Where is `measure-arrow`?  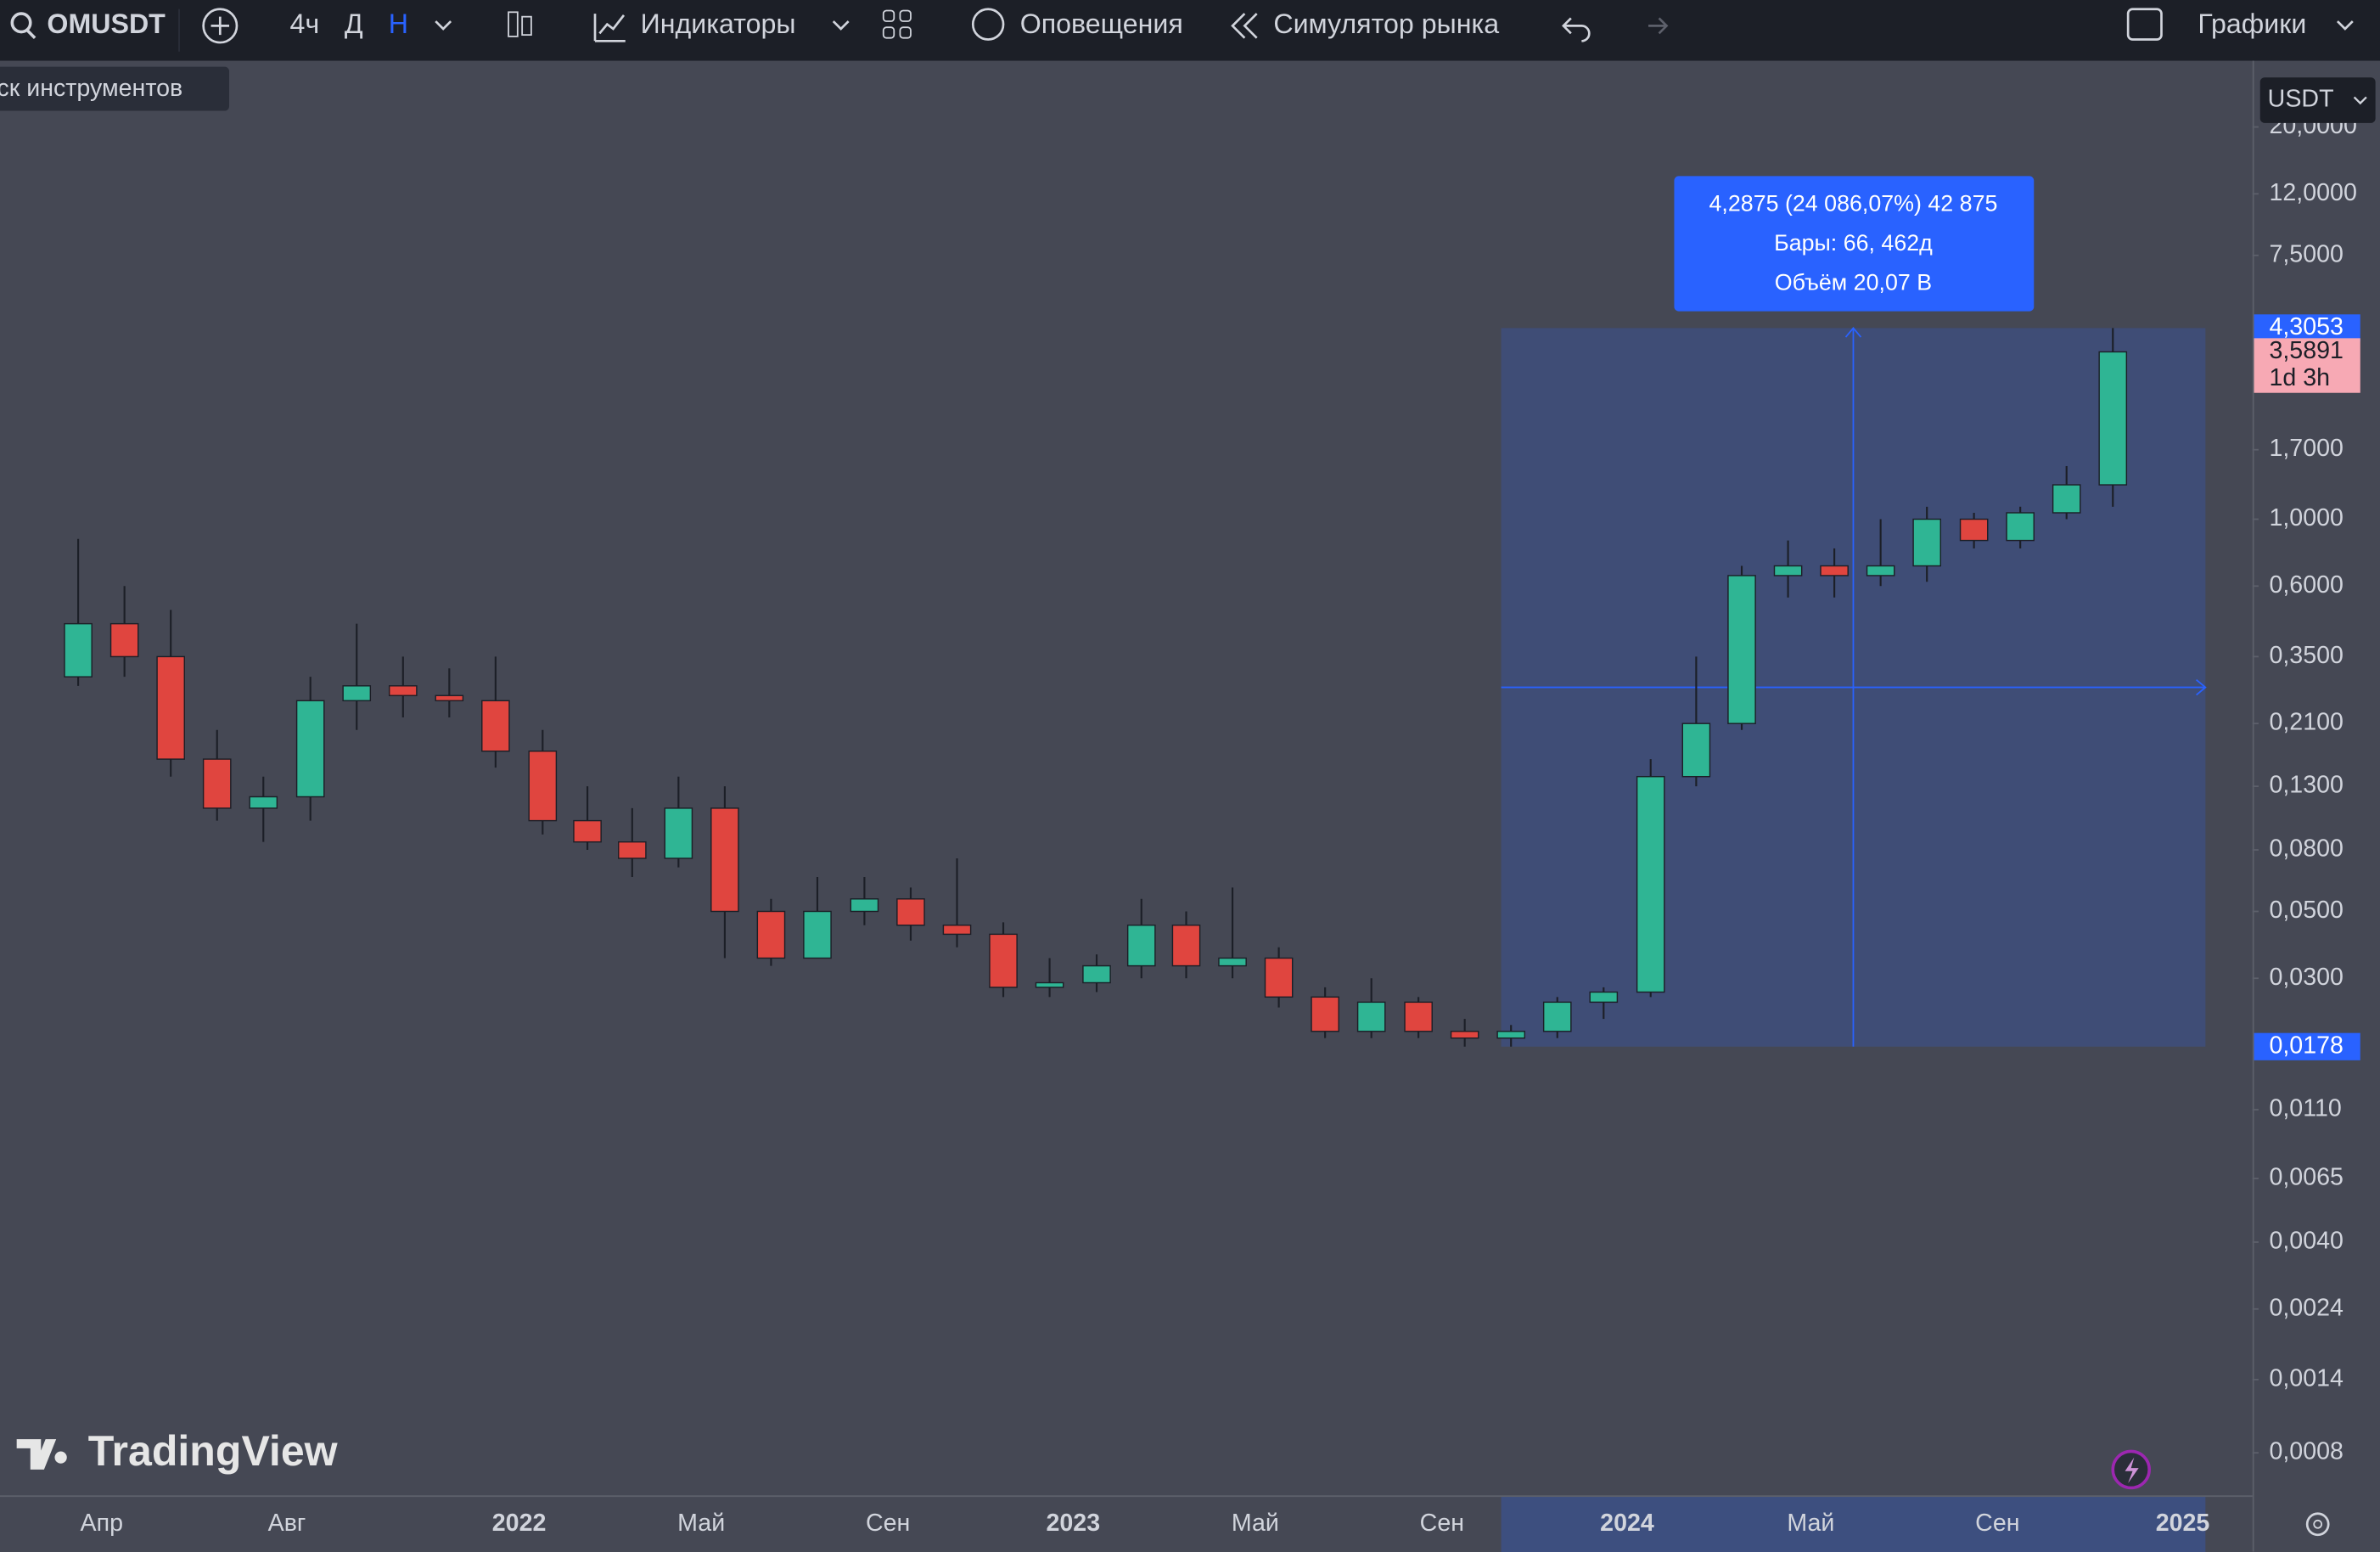 measure-arrow is located at coordinates (2201, 687).